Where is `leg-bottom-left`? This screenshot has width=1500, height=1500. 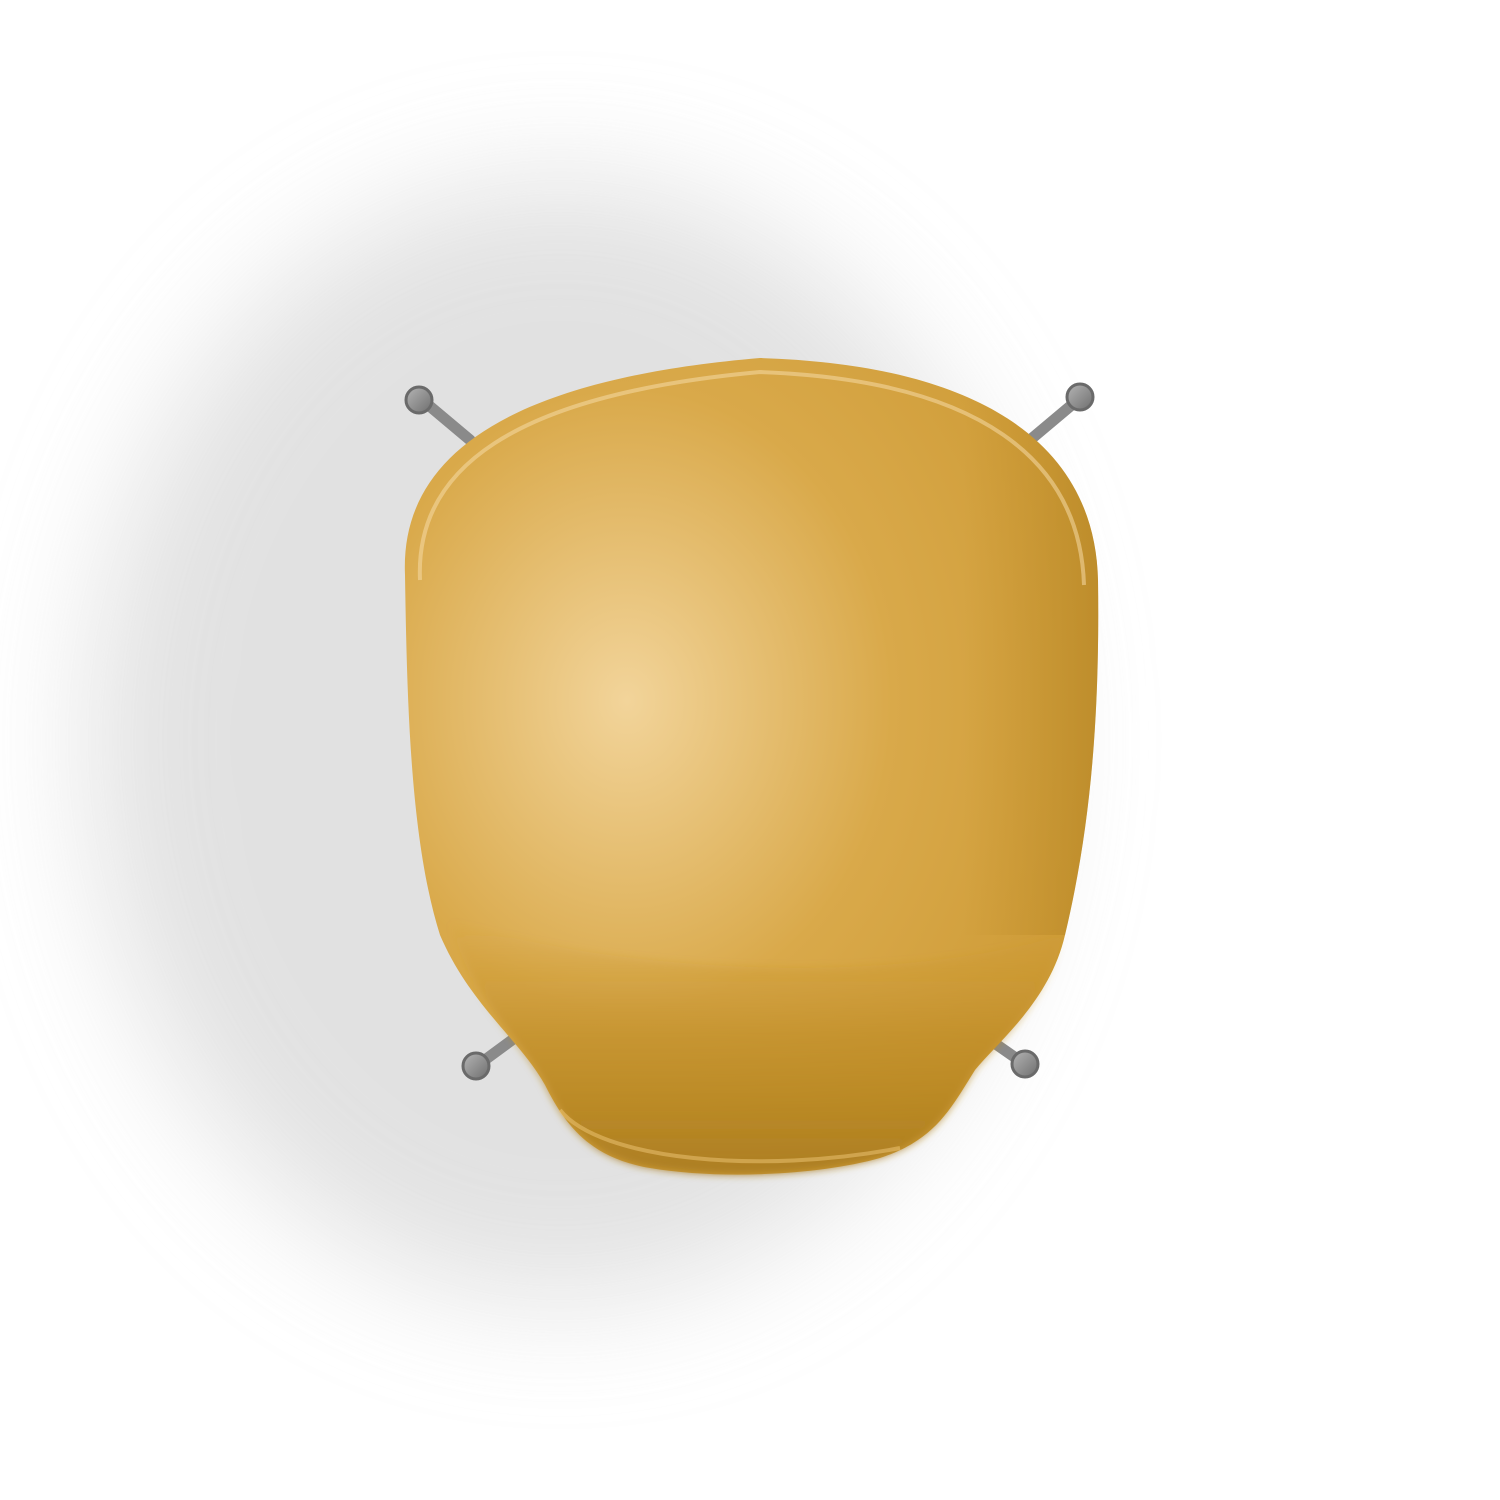
leg-bottom-left is located at coordinates (489, 1057).